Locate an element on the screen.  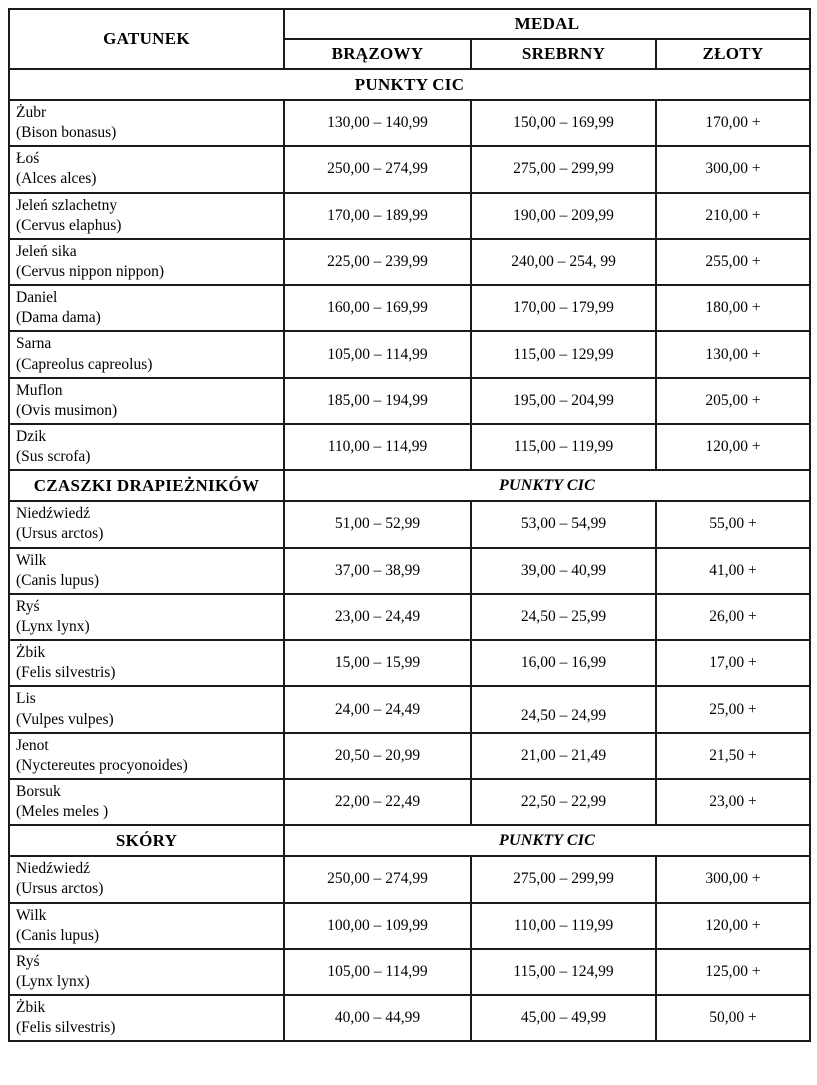
species-latin-name: (Vulpes vulpes) is located at coordinates (65, 719).